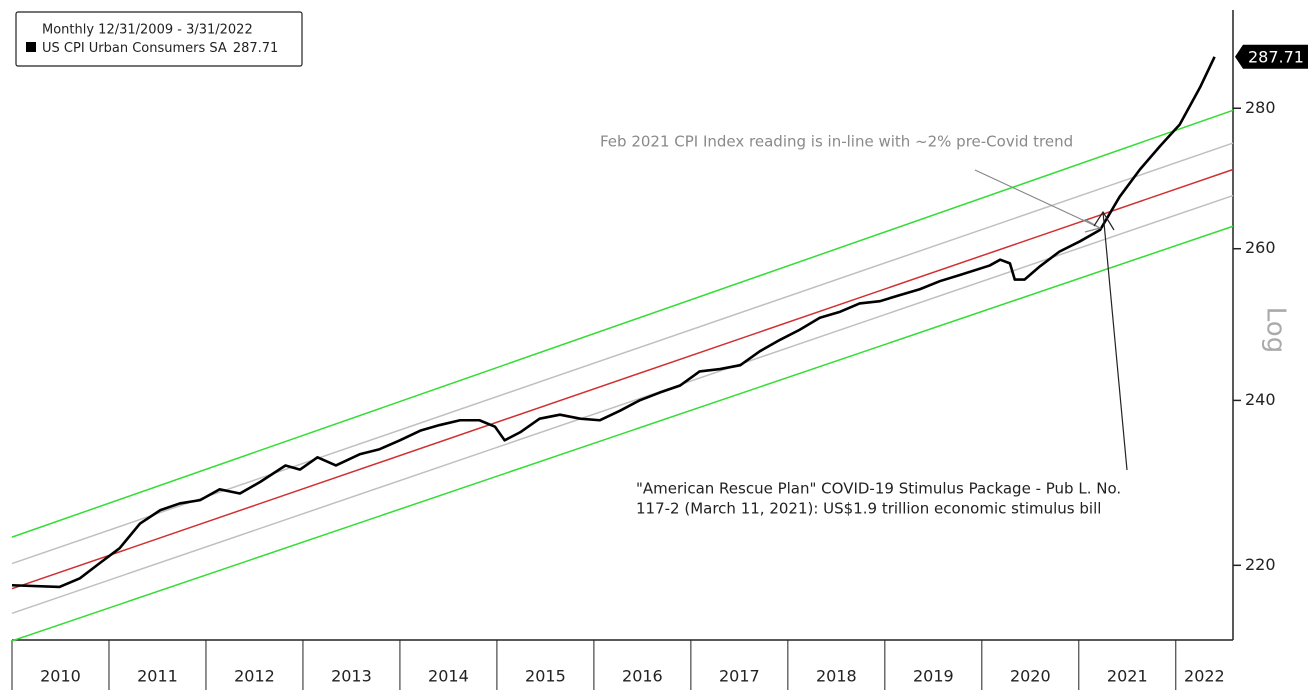 Image resolution: width=1308 pixels, height=690 pixels. Describe the element at coordinates (351, 676) in the screenshot. I see `x-tick-label: 2013` at that location.